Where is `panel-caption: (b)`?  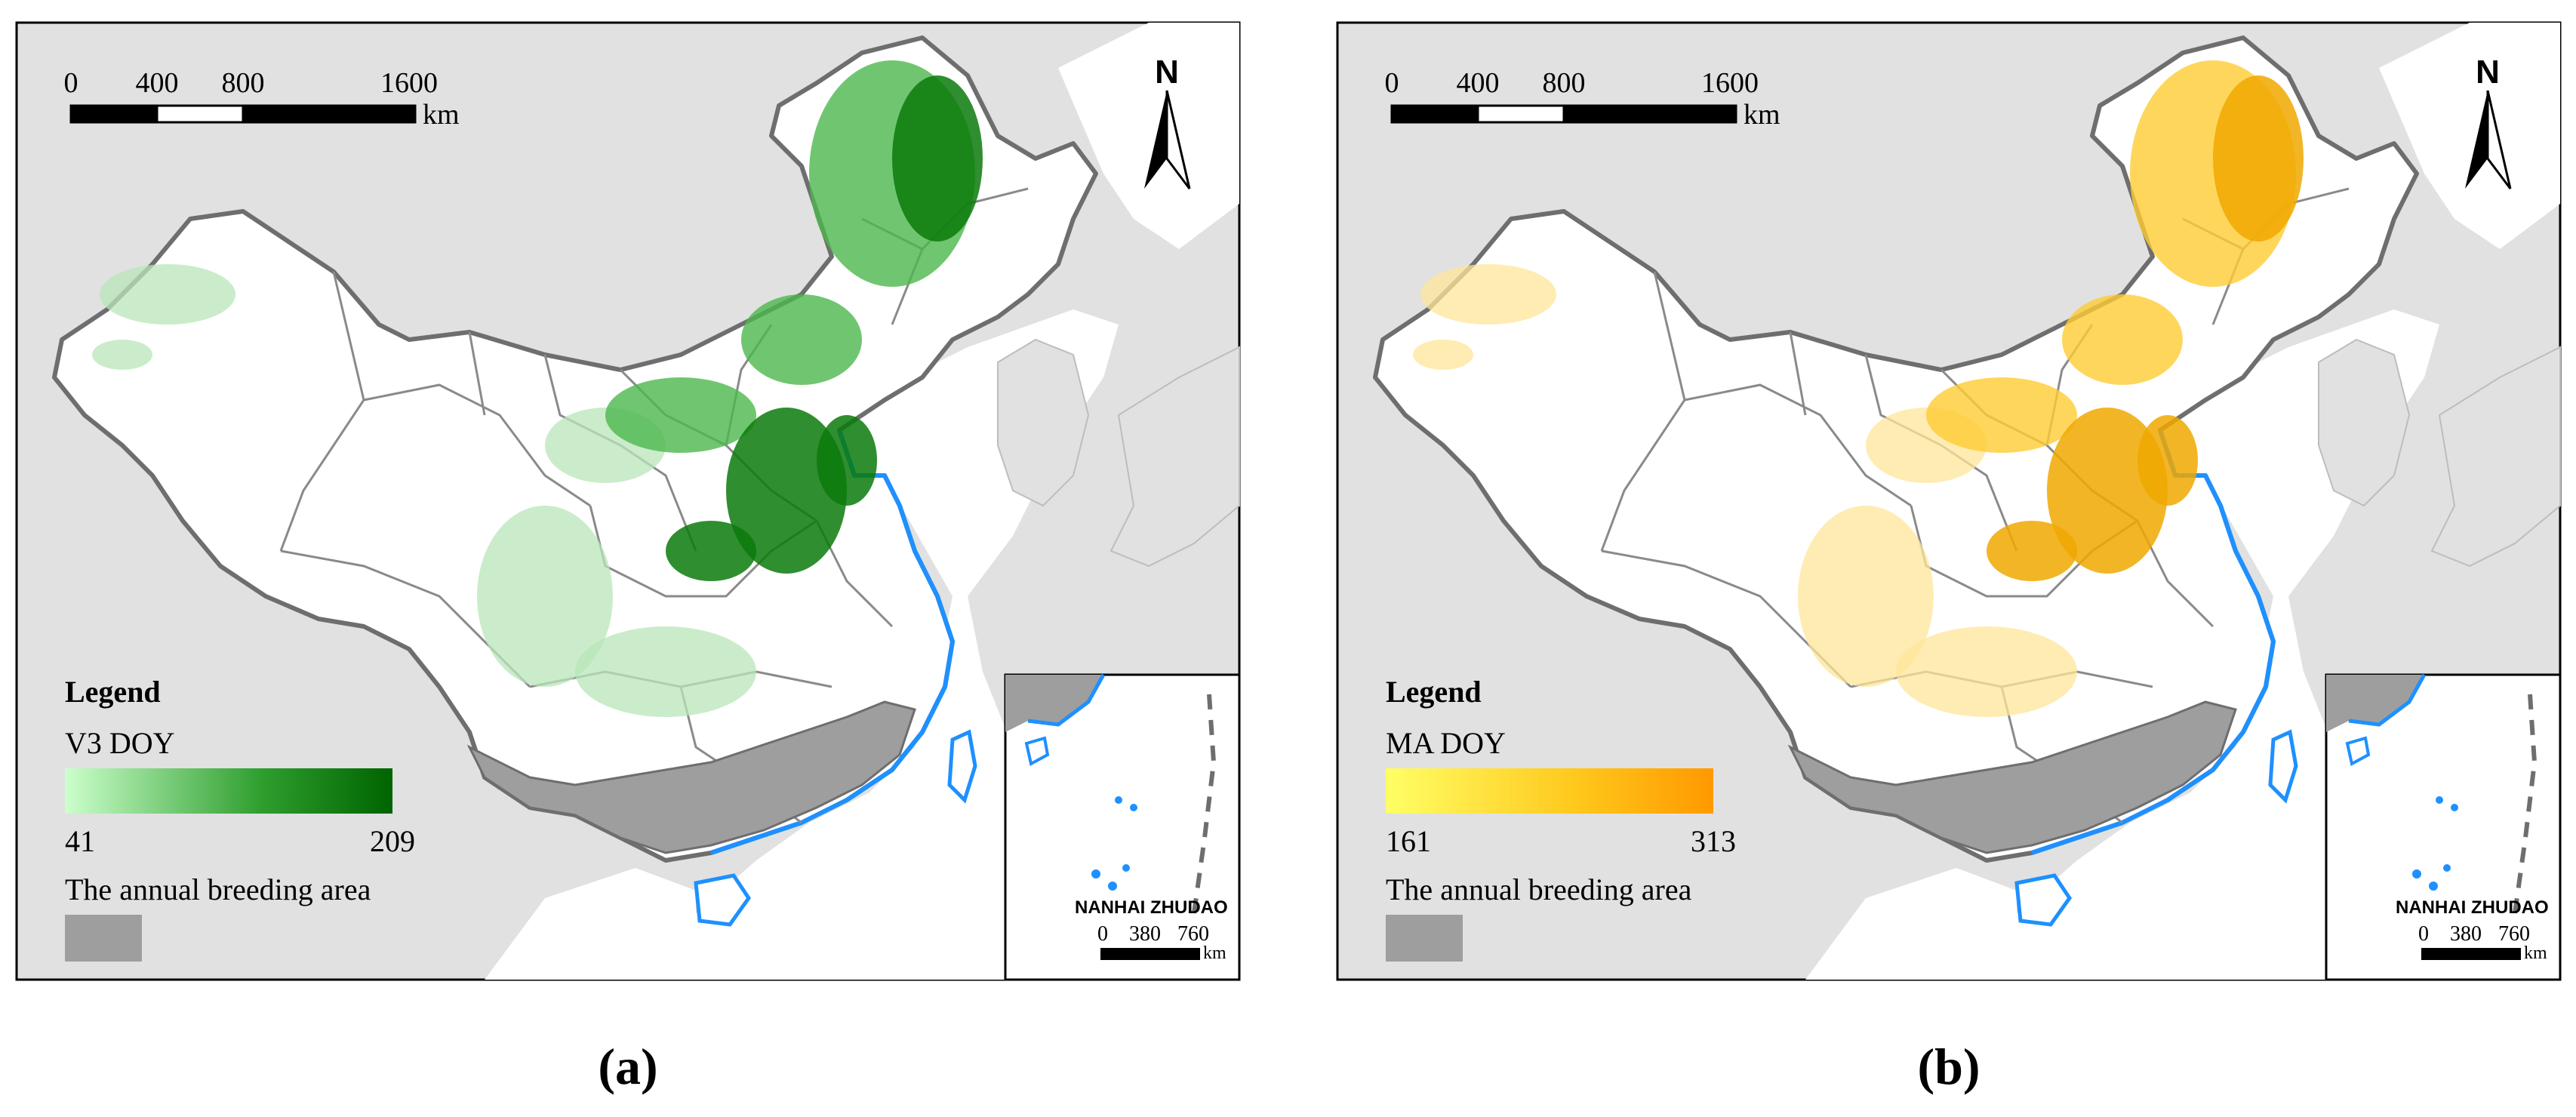
panel-caption: (b) is located at coordinates (1949, 1066).